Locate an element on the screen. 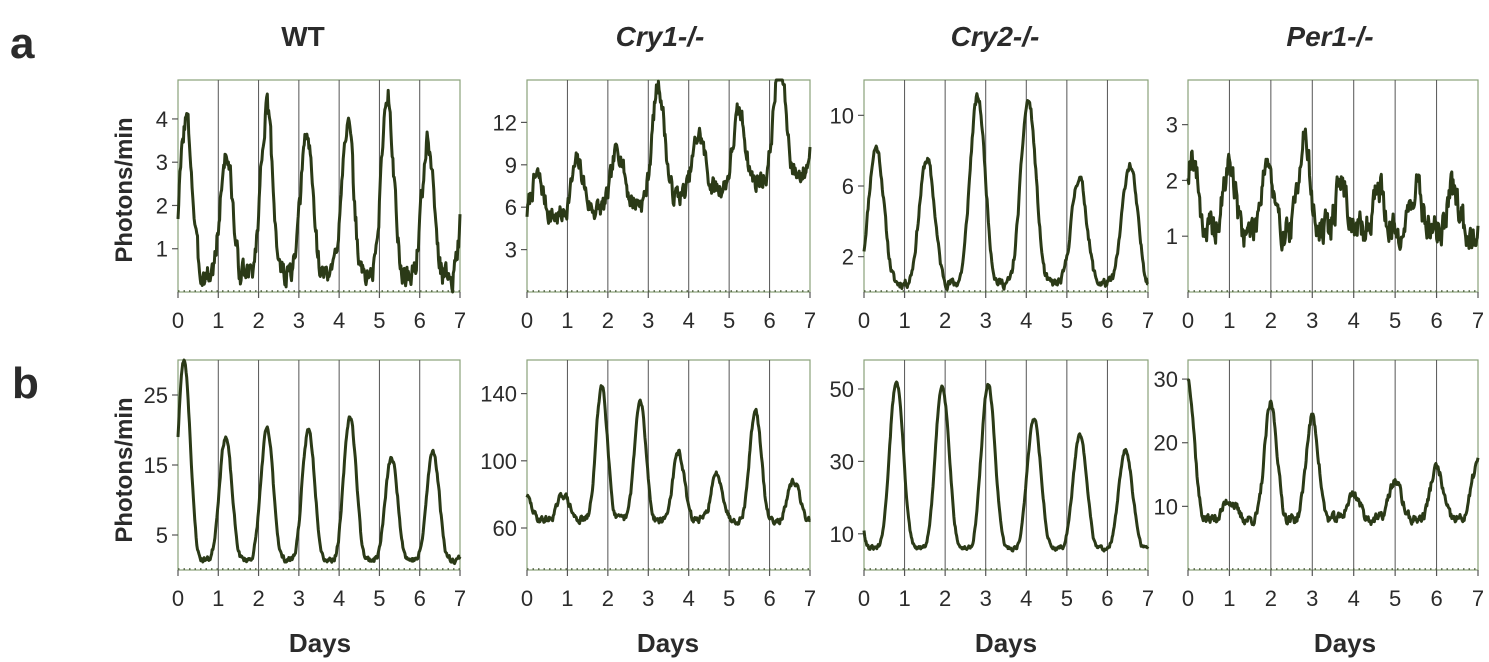 Image resolution: width=1489 pixels, height=662 pixels. y-tick-label: 140 is located at coordinates (498, 394).